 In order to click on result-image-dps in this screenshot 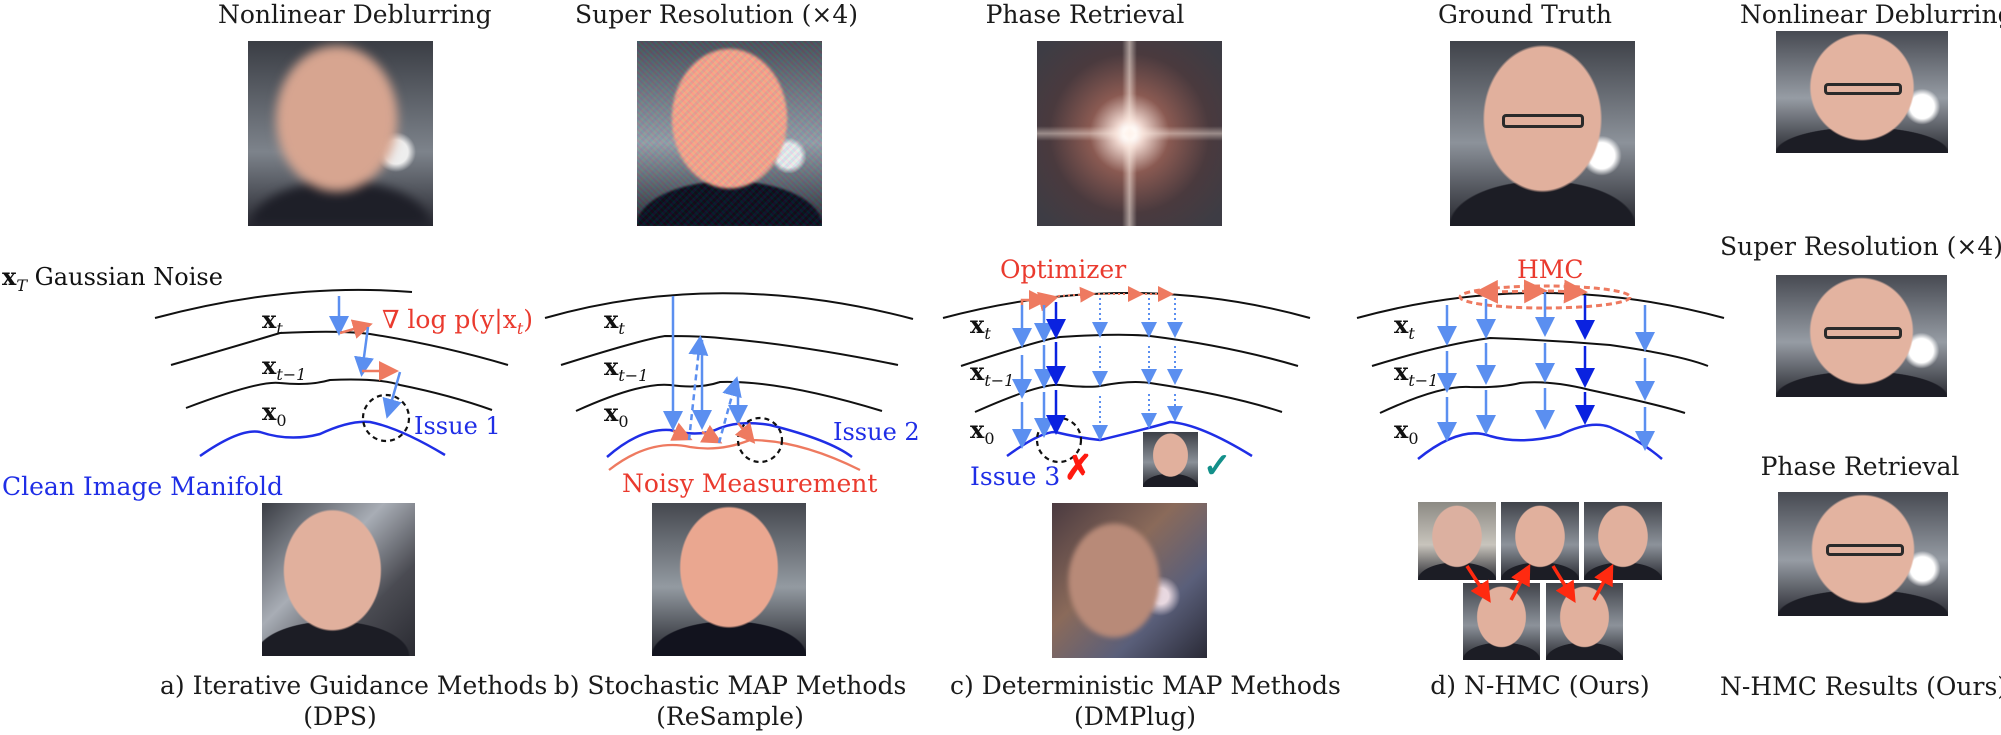, I will do `click(338, 579)`.